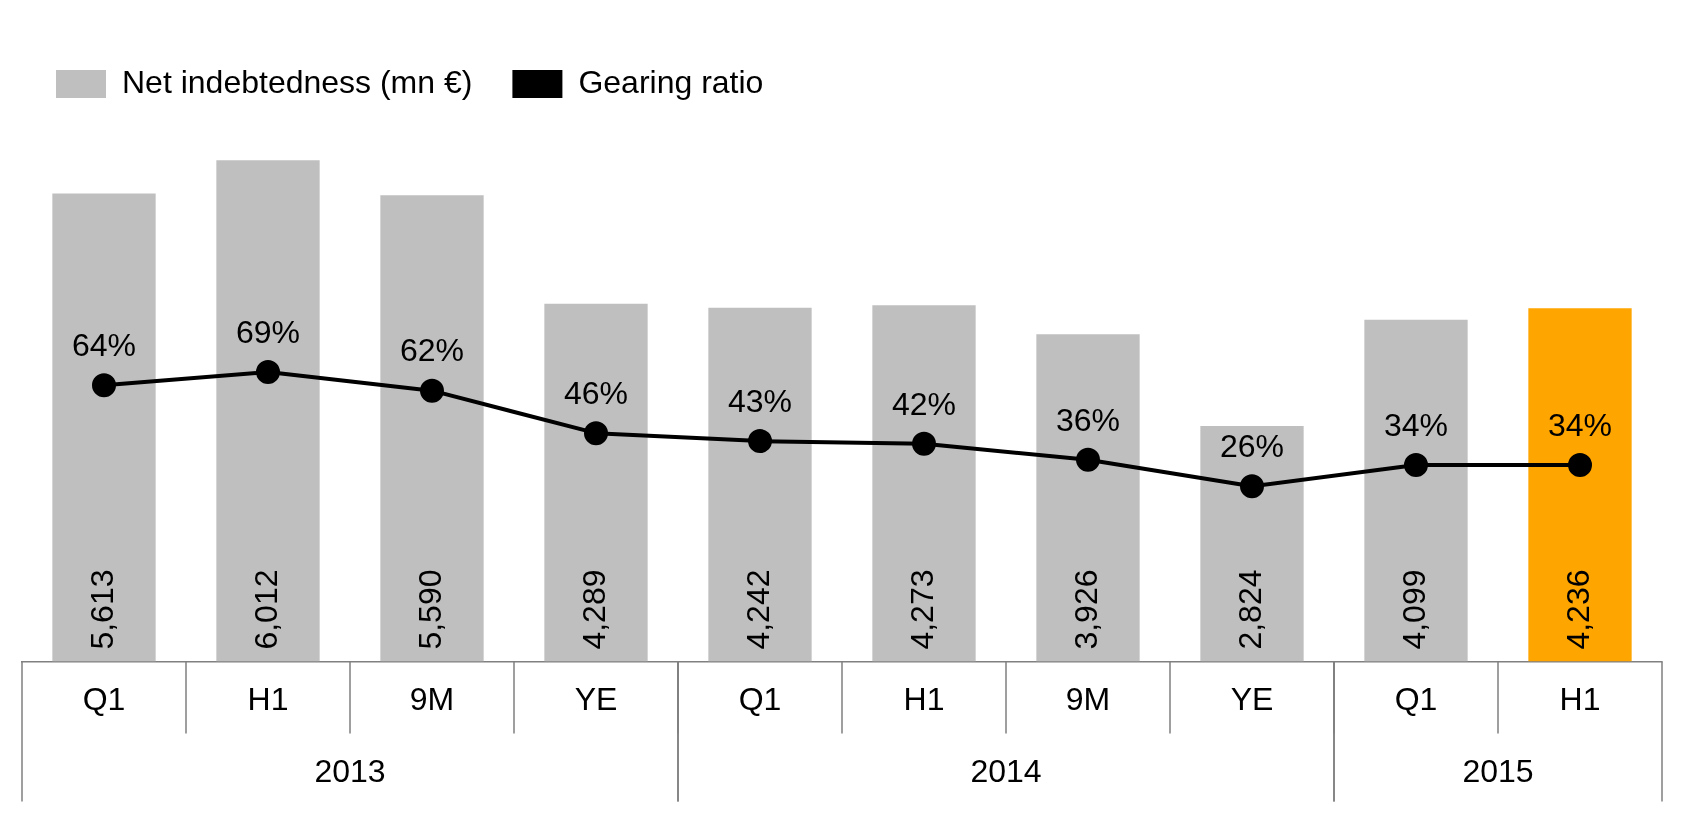  Describe the element at coordinates (596, 392) in the screenshot. I see `data-label: 46%` at that location.